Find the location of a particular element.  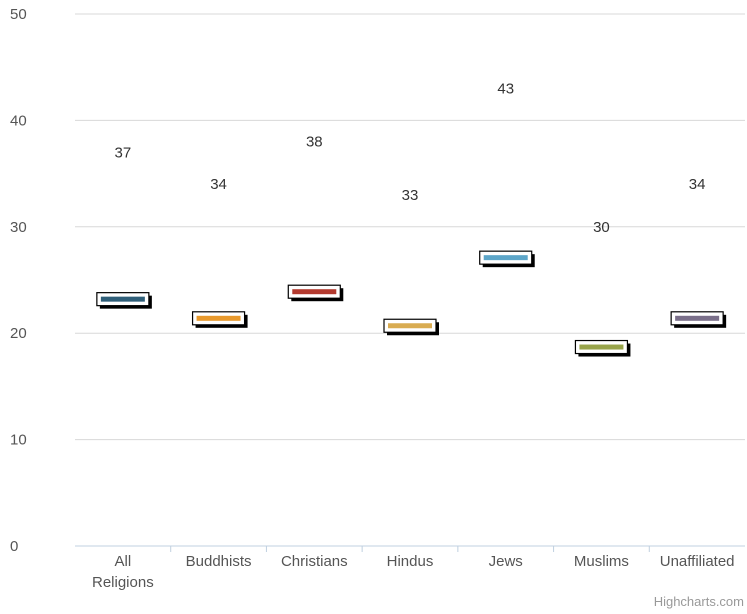

data-label: 43 is located at coordinates (505, 88).